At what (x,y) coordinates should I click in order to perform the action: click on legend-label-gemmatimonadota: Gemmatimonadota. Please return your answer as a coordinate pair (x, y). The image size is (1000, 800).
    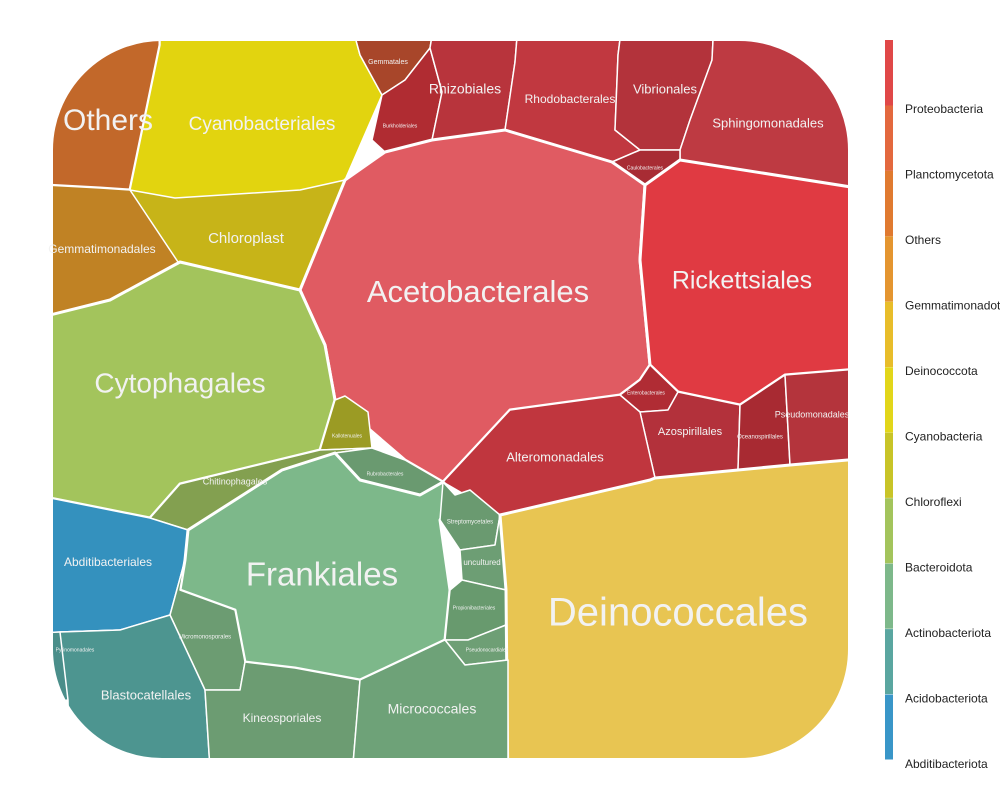
    Looking at the image, I should click on (952, 306).